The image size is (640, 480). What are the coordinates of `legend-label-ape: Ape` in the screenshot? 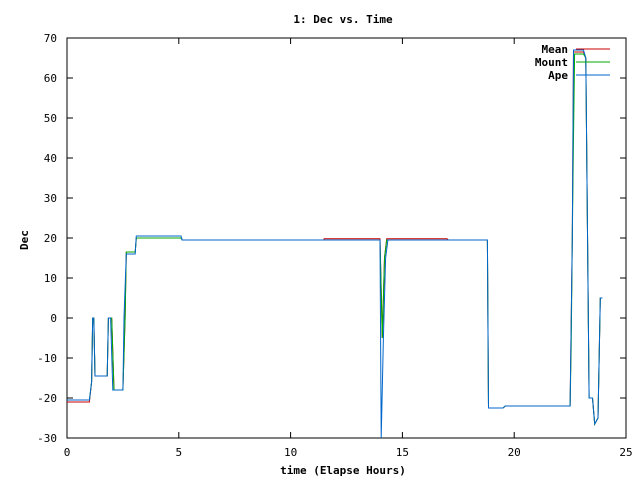 It's located at (558, 75).